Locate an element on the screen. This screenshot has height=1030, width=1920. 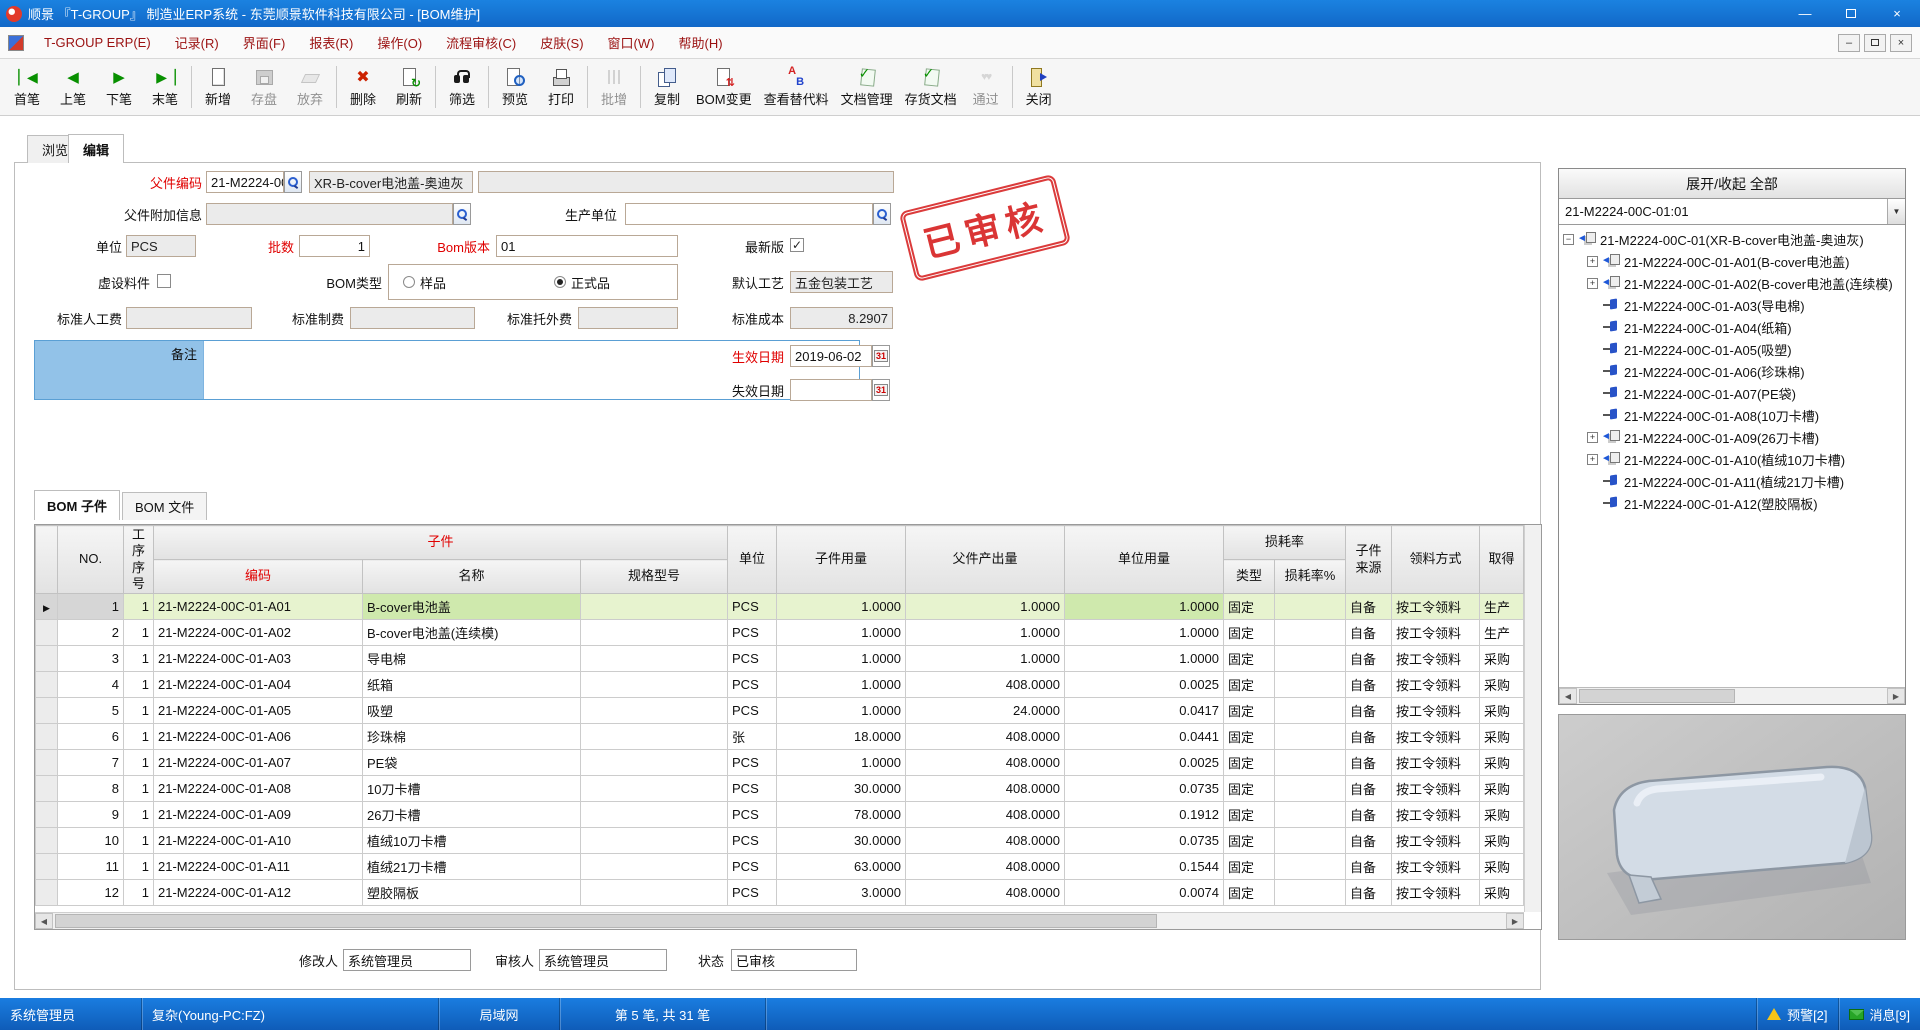
mdi-close-button: × is located at coordinates (1901, 42).